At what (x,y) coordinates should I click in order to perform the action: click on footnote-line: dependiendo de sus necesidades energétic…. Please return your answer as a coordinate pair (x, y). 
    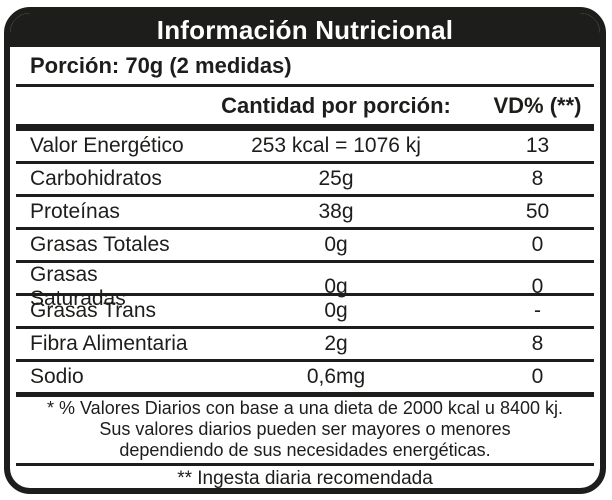
    Looking at the image, I should click on (305, 450).